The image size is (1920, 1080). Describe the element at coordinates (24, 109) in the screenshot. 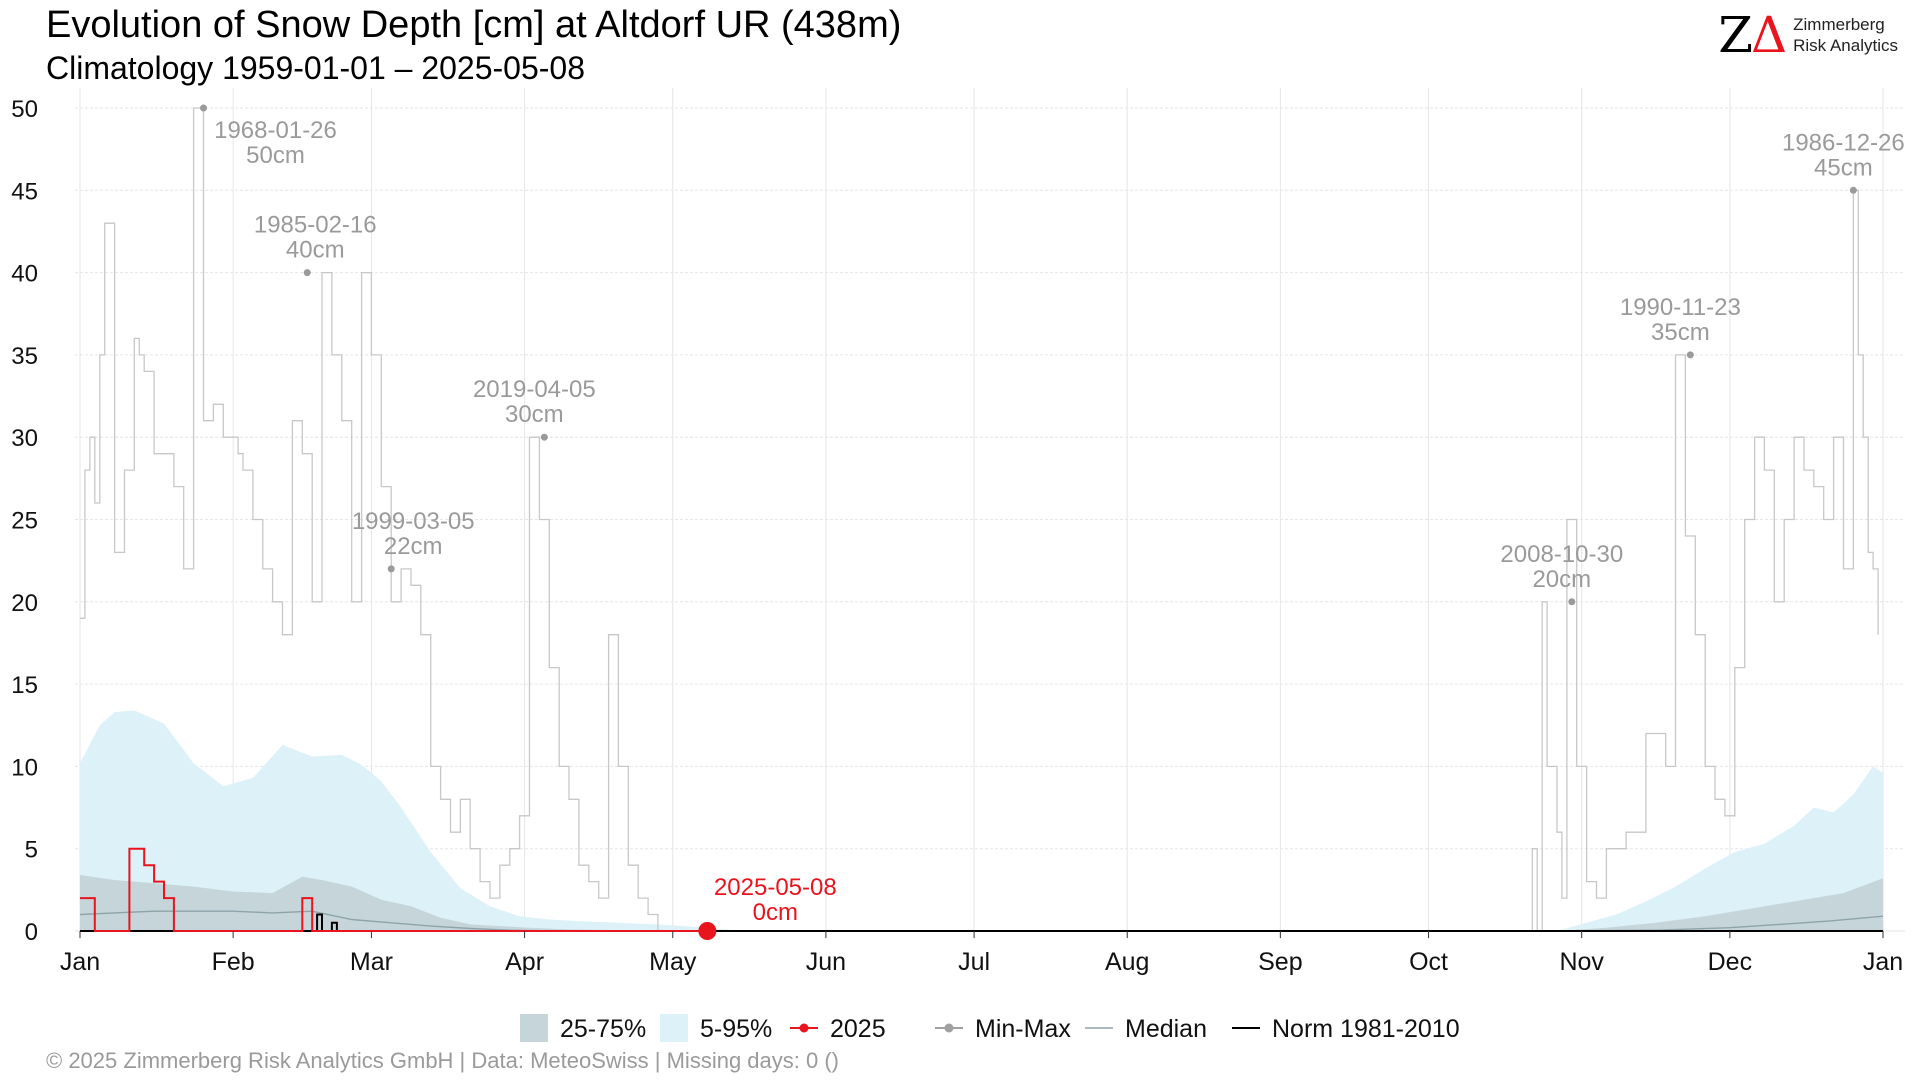

I see `y-tick-label: 50` at that location.